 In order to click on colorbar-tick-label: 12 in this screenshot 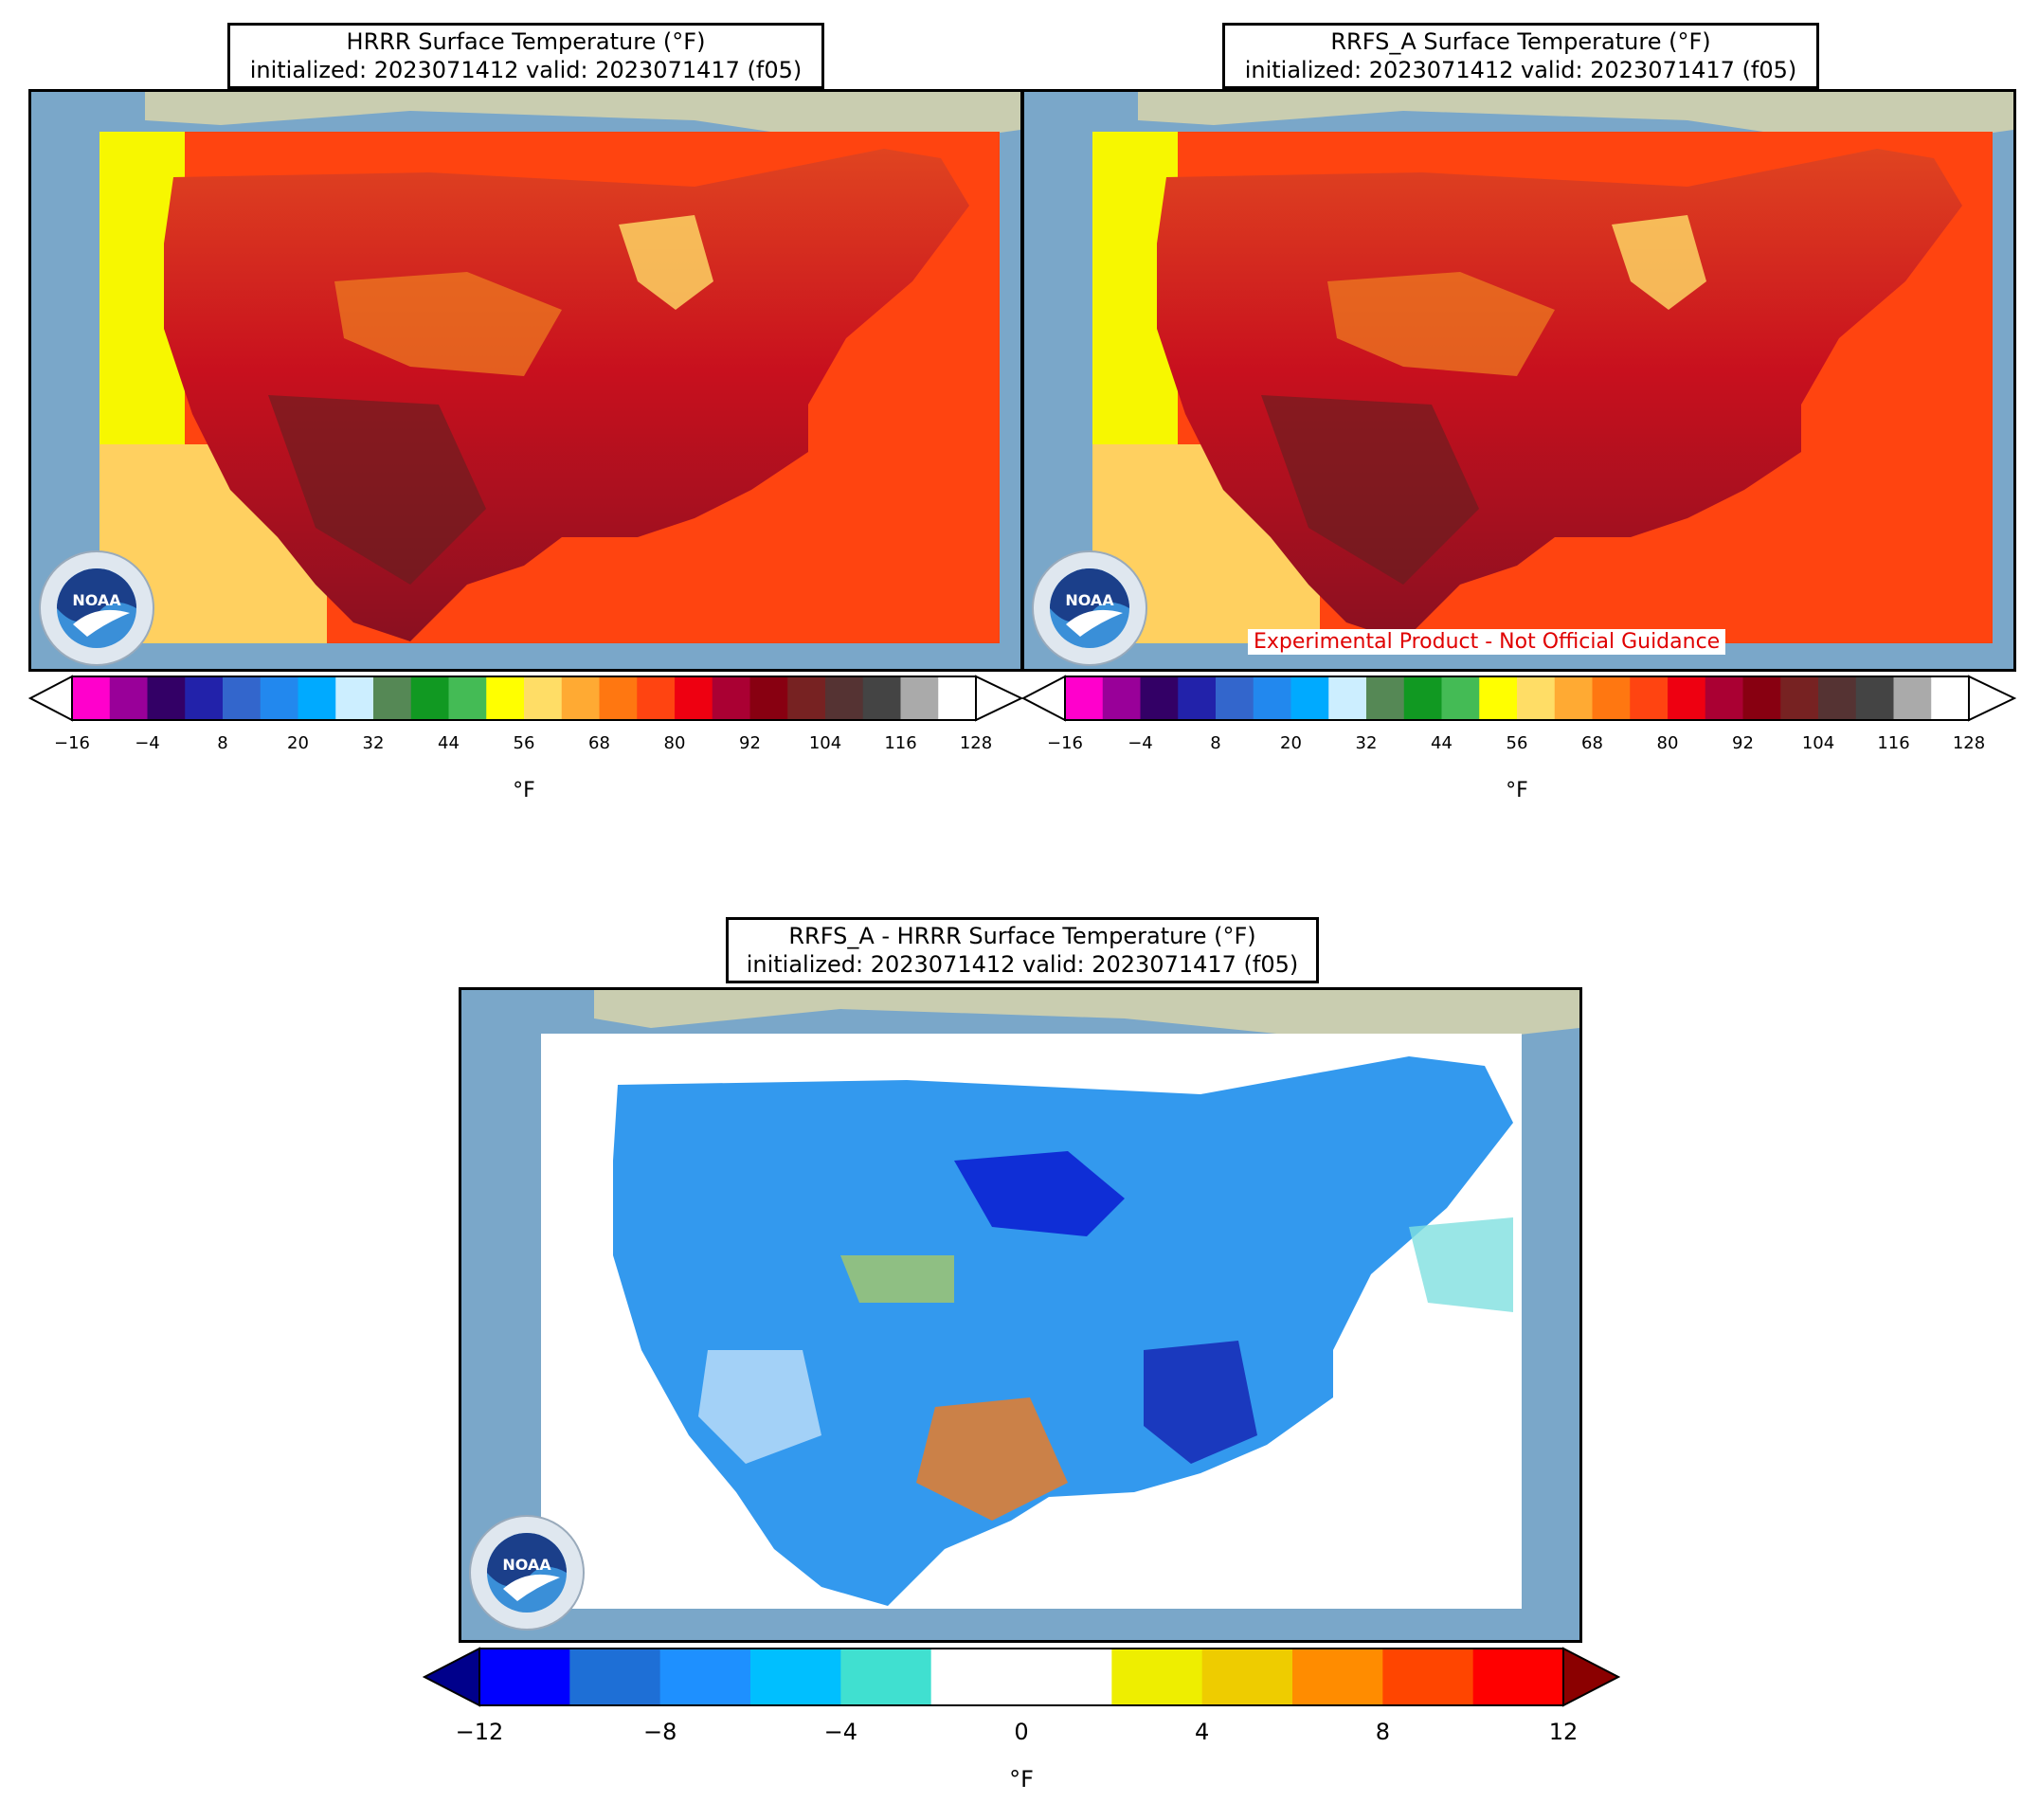, I will do `click(1563, 1732)`.